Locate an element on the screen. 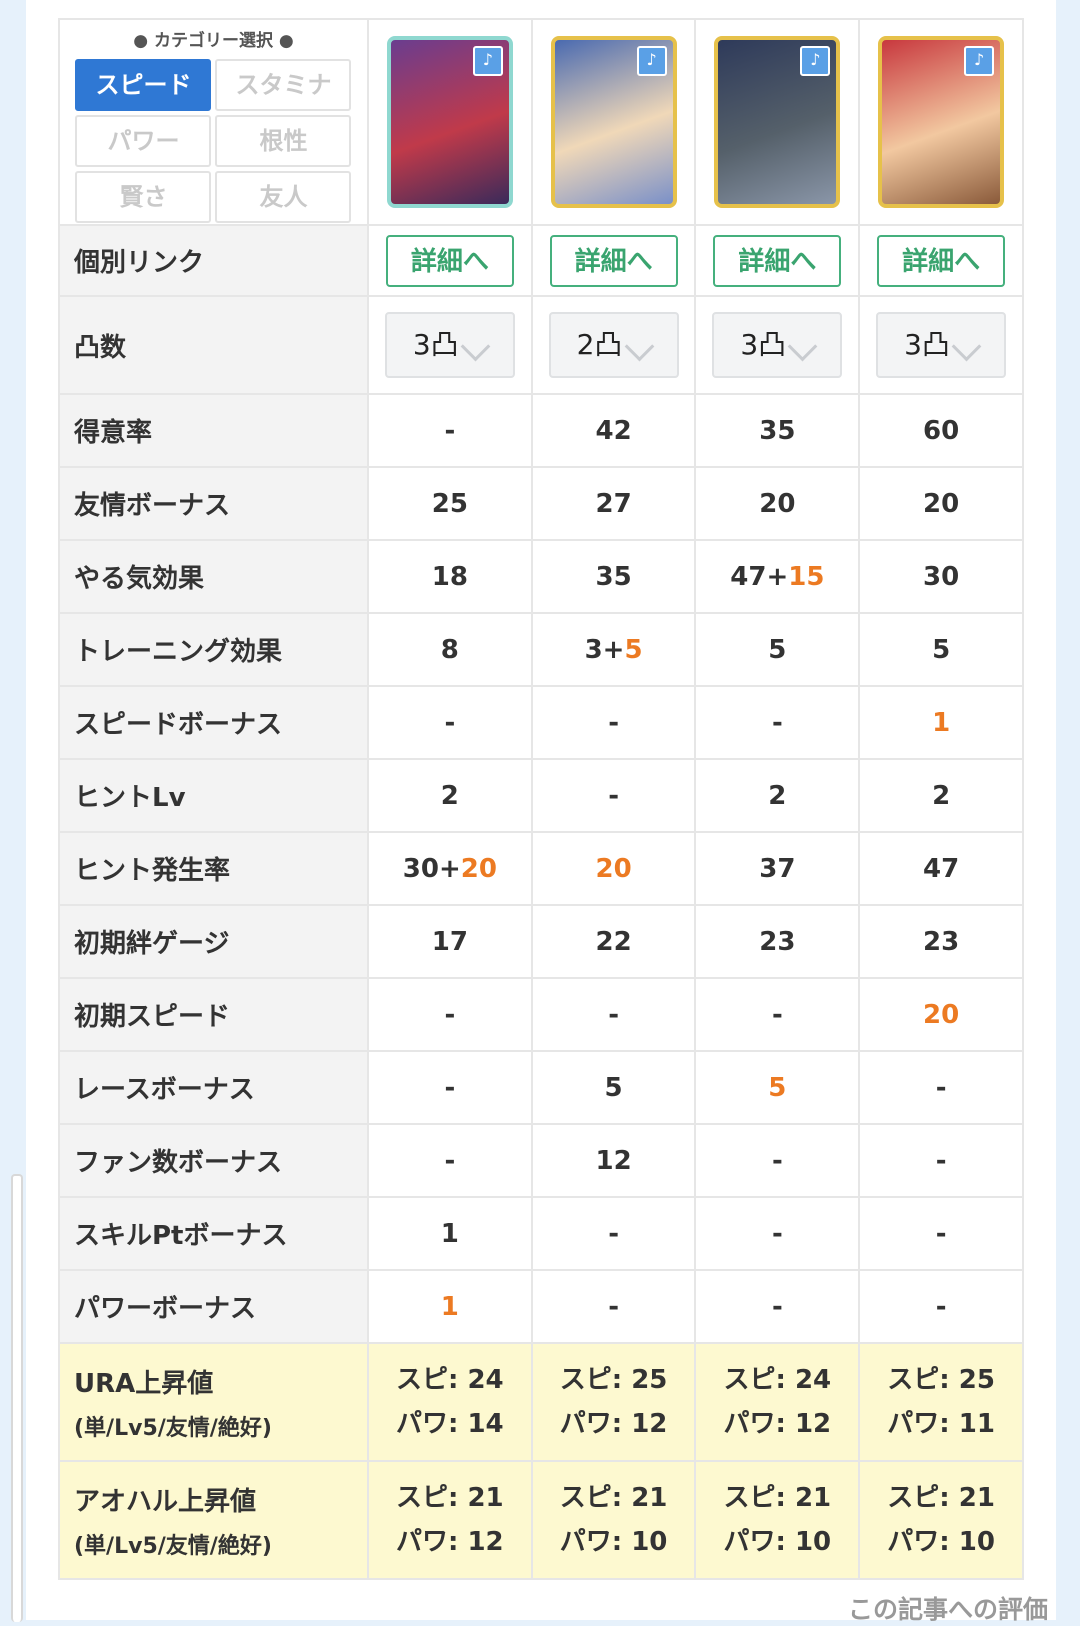 This screenshot has height=1626, width=1080. ura-value: スピ: 24 パワ: 12 is located at coordinates (777, 1402).